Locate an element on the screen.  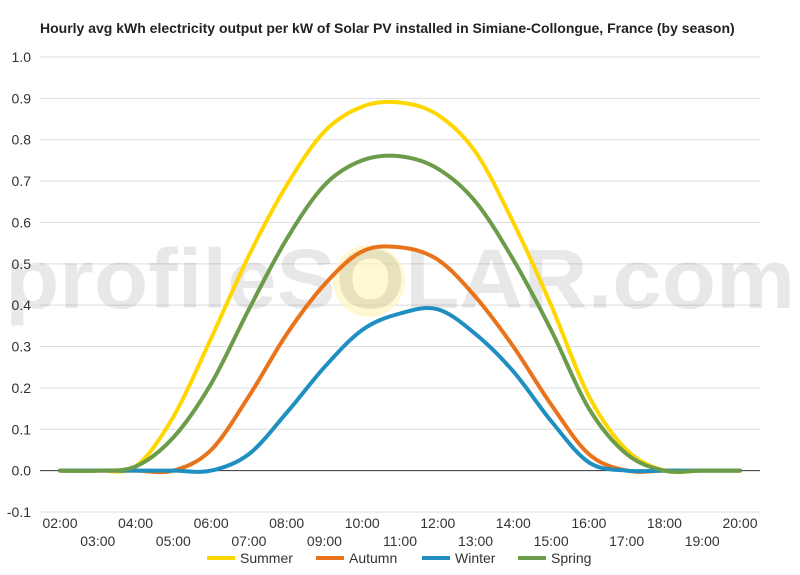
x-tick-label: 17:00 is located at coordinates (626, 541).